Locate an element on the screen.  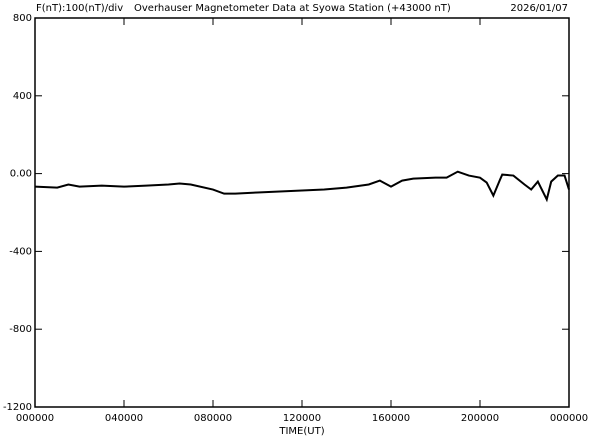
y-tick-label: -800 is located at coordinates (20, 329).